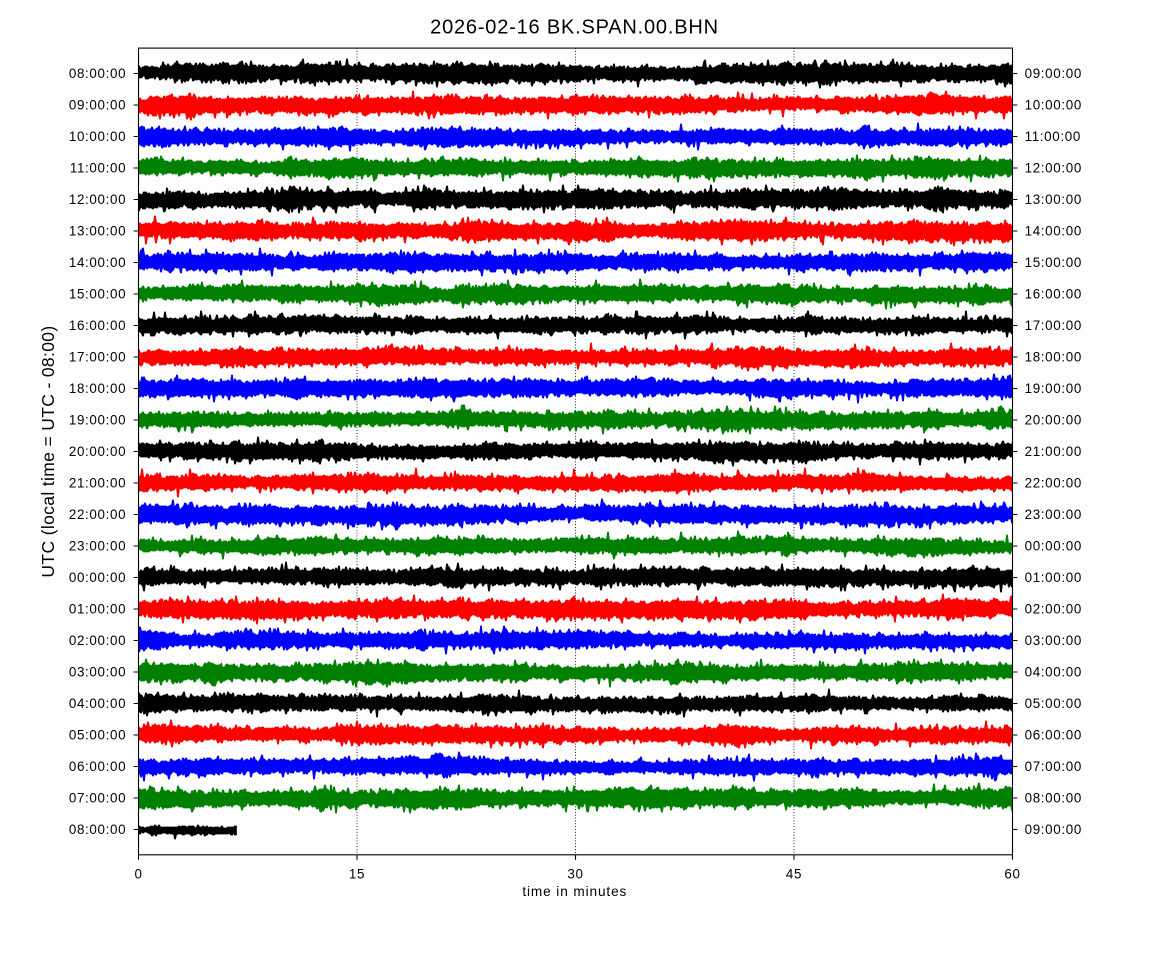 Image resolution: width=1150 pixels, height=955 pixels. Describe the element at coordinates (357, 873) in the screenshot. I see `svg-text: 15` at that location.